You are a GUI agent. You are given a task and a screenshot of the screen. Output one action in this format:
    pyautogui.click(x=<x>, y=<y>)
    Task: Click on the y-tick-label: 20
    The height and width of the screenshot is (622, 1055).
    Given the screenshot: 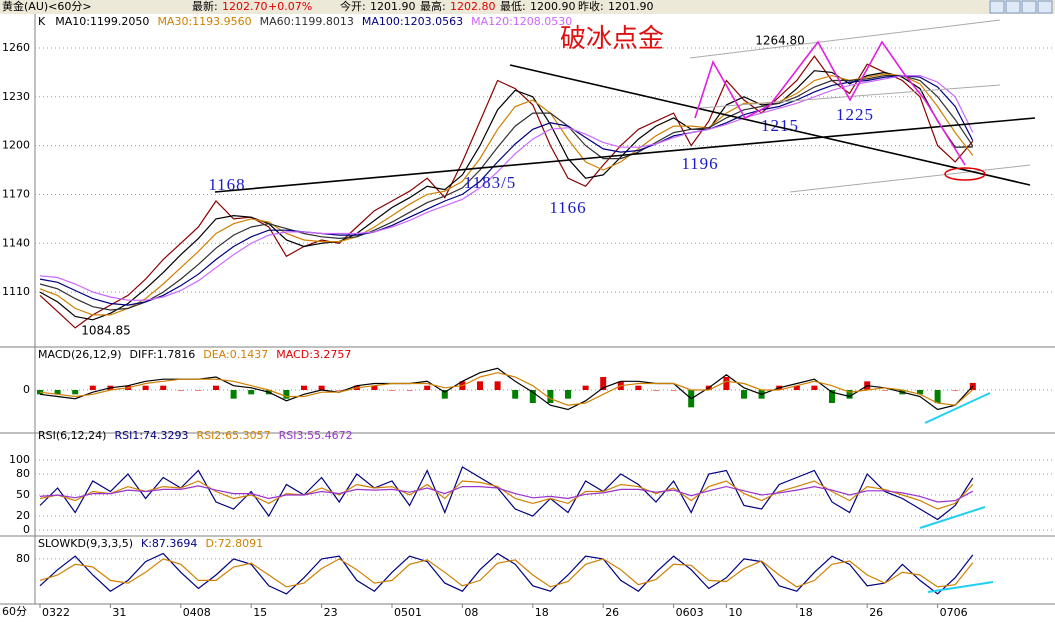 What is the action you would take?
    pyautogui.click(x=23, y=515)
    